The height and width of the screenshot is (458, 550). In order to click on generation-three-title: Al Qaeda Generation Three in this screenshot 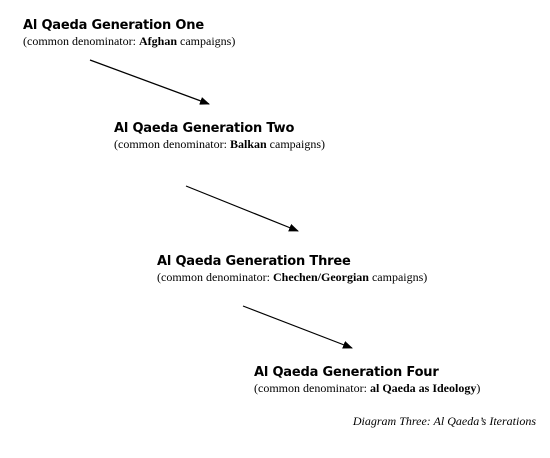, I will do `click(254, 261)`.